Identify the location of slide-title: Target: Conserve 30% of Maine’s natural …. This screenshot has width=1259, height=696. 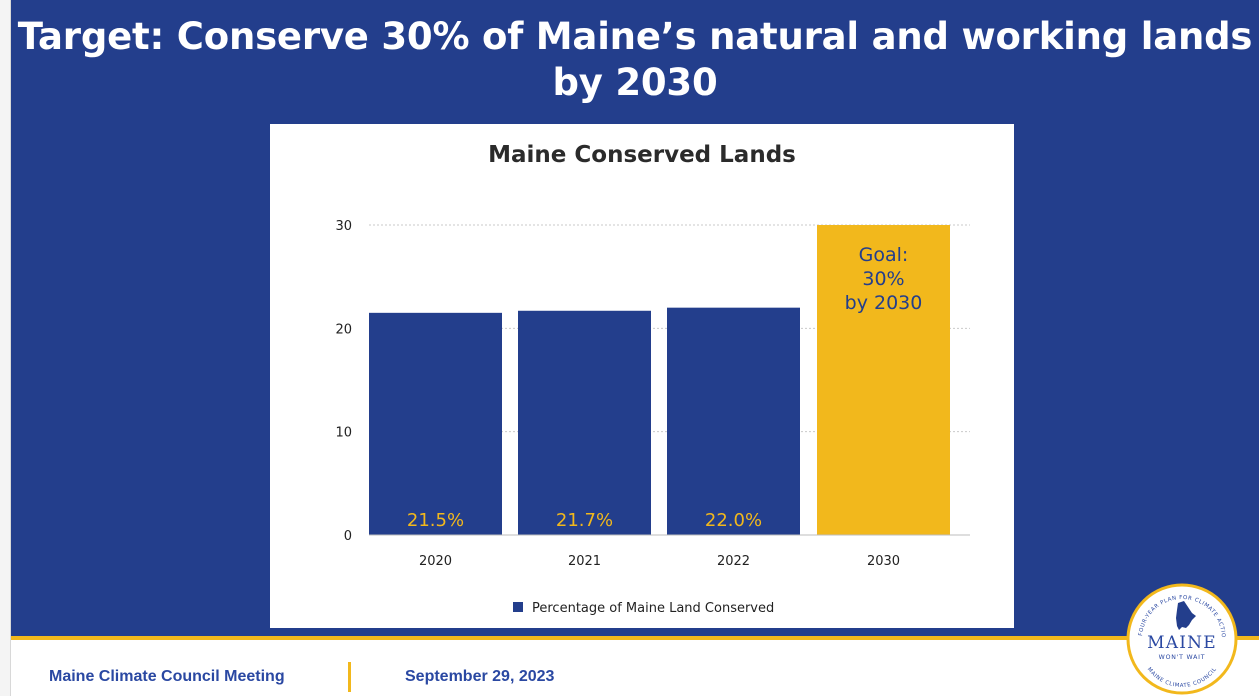
(635, 60).